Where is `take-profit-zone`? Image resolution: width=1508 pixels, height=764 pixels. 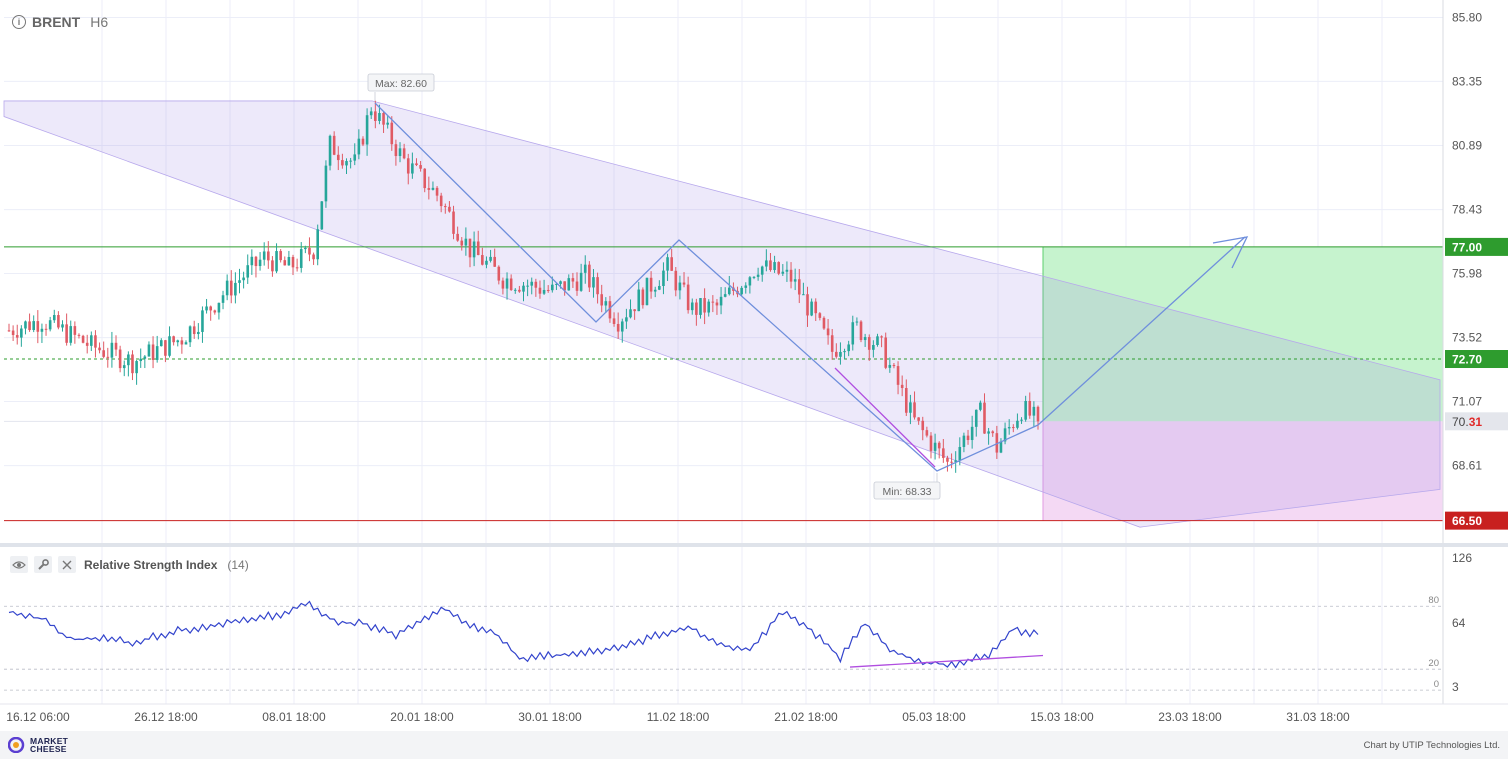 take-profit-zone is located at coordinates (1243, 334).